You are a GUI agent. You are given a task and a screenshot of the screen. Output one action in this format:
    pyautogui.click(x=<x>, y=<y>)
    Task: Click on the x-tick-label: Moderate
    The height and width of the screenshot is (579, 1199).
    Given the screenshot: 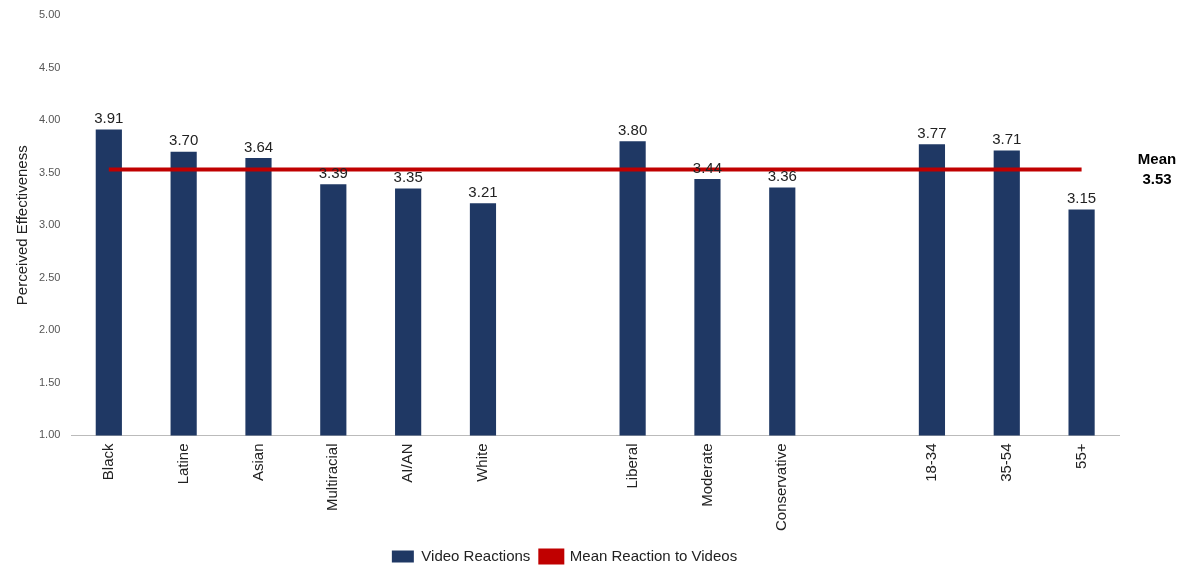 What is the action you would take?
    pyautogui.click(x=706, y=475)
    